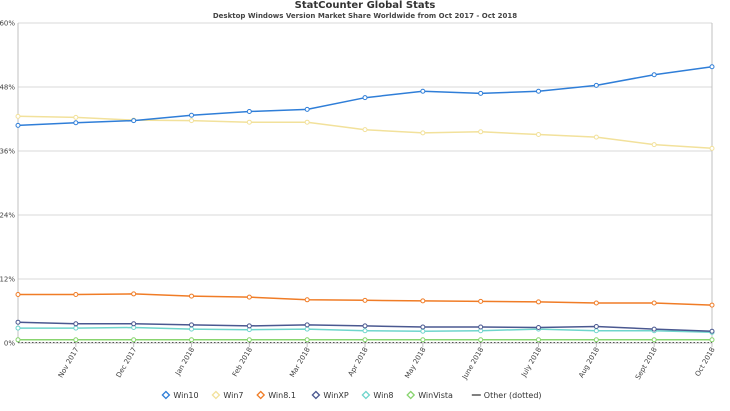  I want to click on x-tick-label: May 2018, so click(415, 363).